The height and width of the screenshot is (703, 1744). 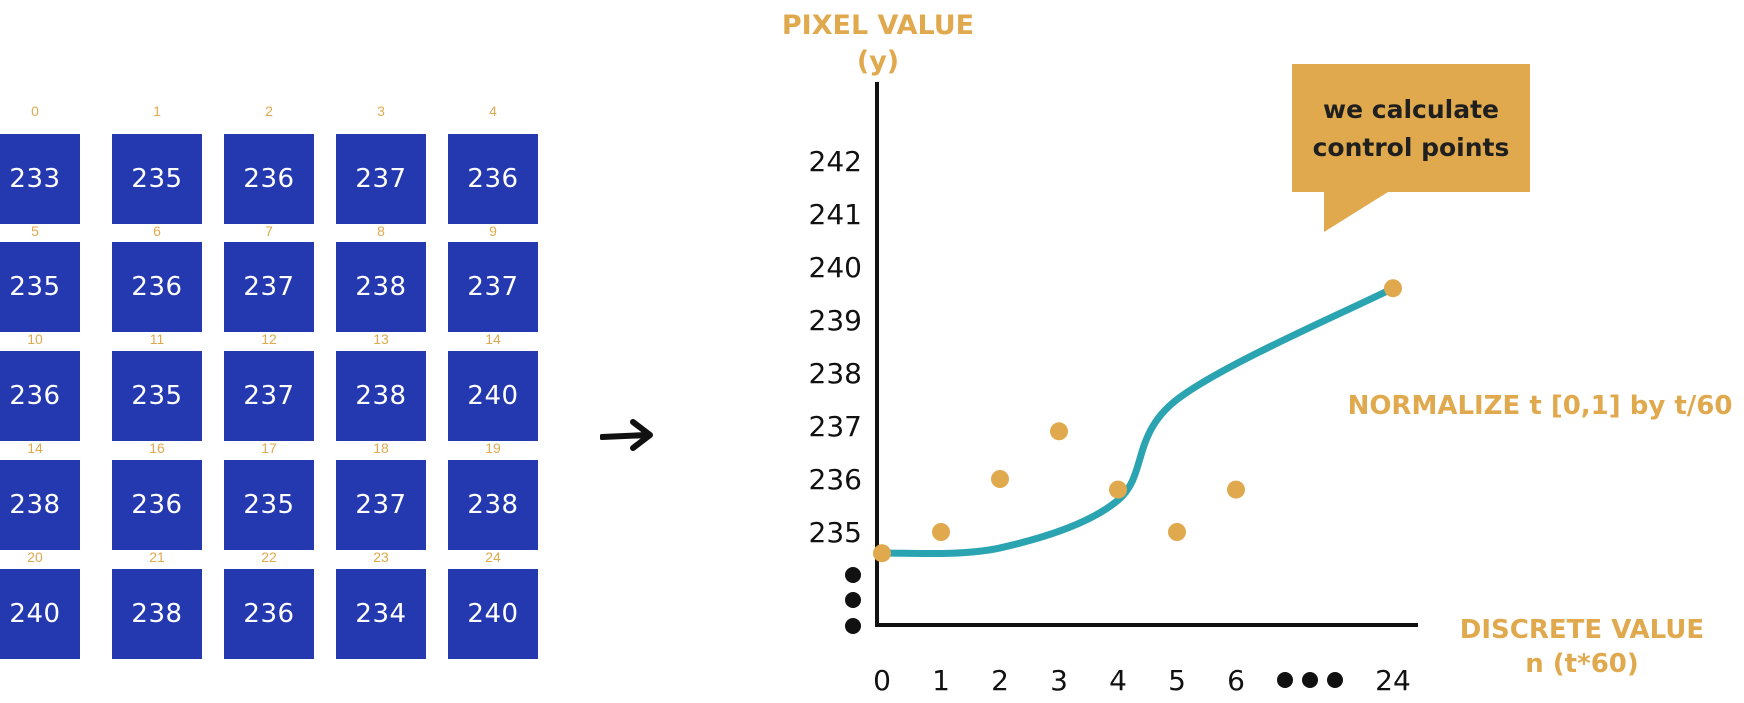 What do you see at coordinates (381, 614) in the screenshot?
I see `pixel-cell: 234` at bounding box center [381, 614].